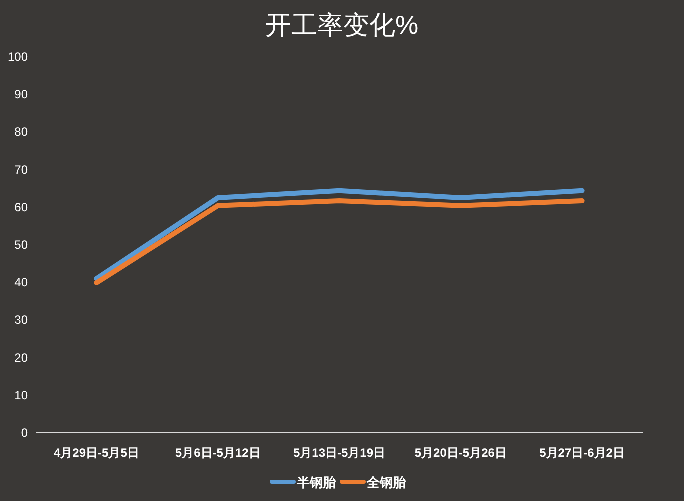  Describe the element at coordinates (97, 453) in the screenshot. I see `x-tick-label: 4月29日-5月5日` at that location.